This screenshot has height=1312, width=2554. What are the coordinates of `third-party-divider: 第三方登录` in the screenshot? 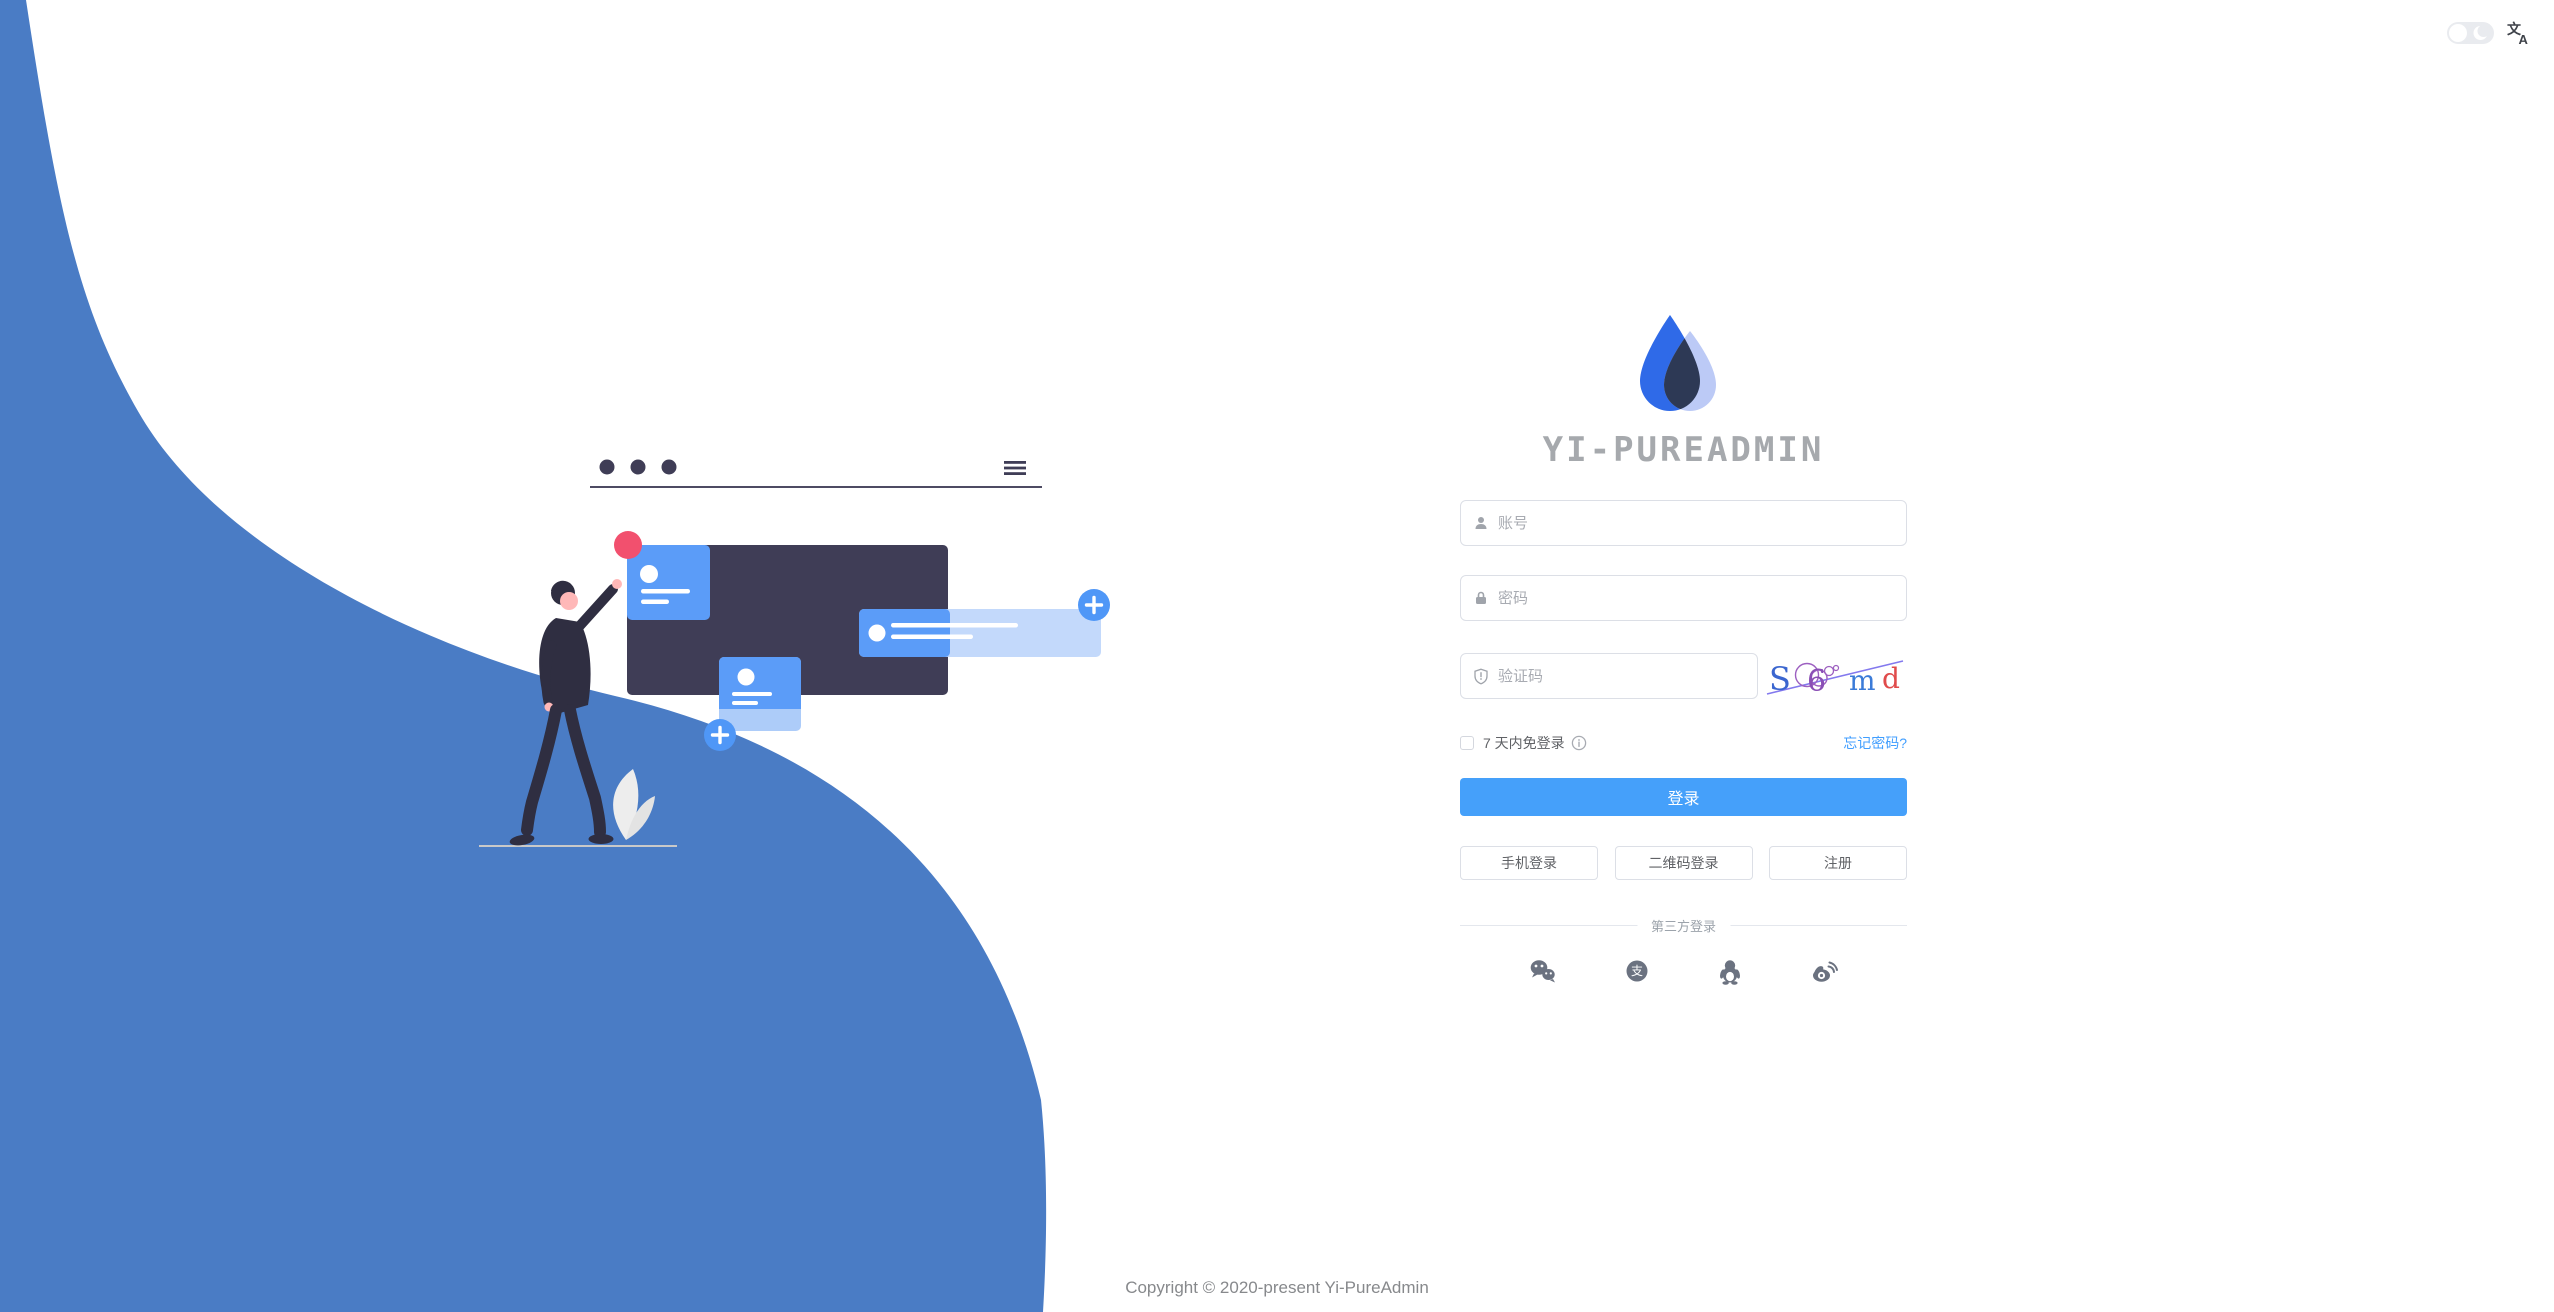 It's located at (1683, 925).